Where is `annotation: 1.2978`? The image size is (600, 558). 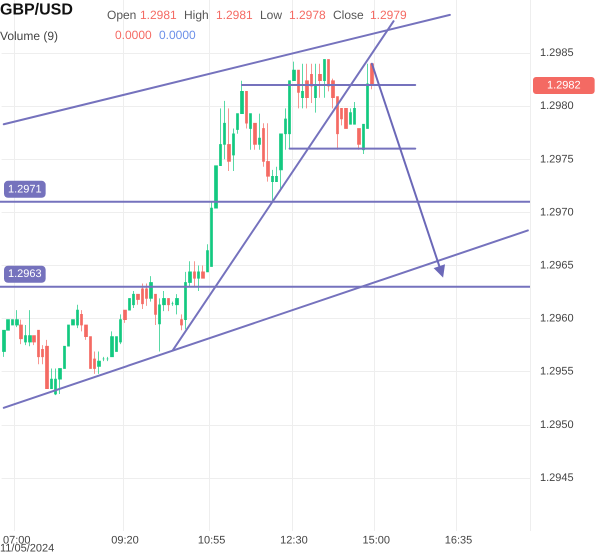
annotation: 1.2978 is located at coordinates (307, 15).